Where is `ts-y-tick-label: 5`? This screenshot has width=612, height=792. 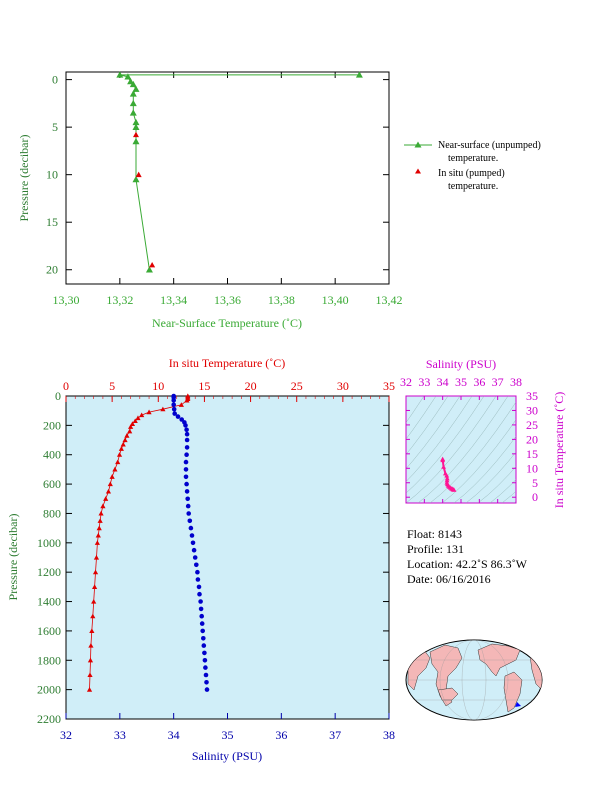 ts-y-tick-label: 5 is located at coordinates (535, 483).